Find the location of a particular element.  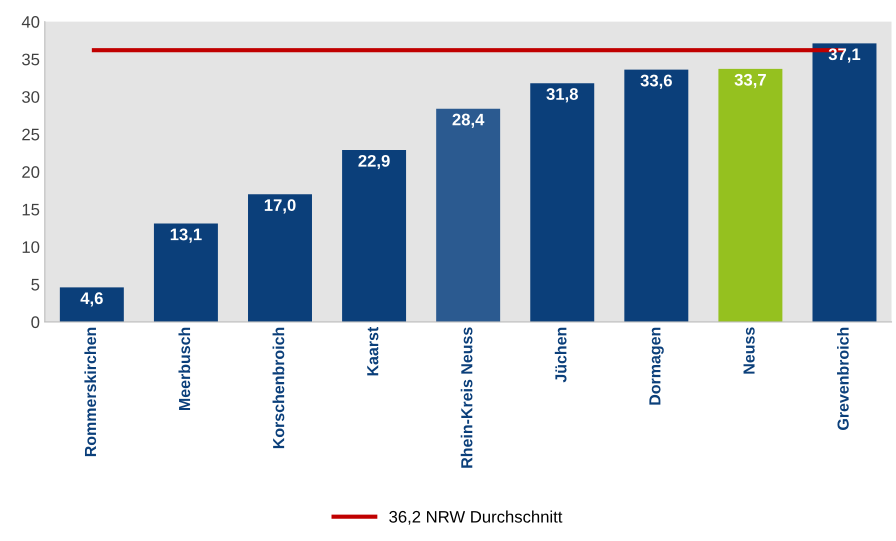

legend-label: 36,2 NRW Durchschnitt is located at coordinates (475, 517).